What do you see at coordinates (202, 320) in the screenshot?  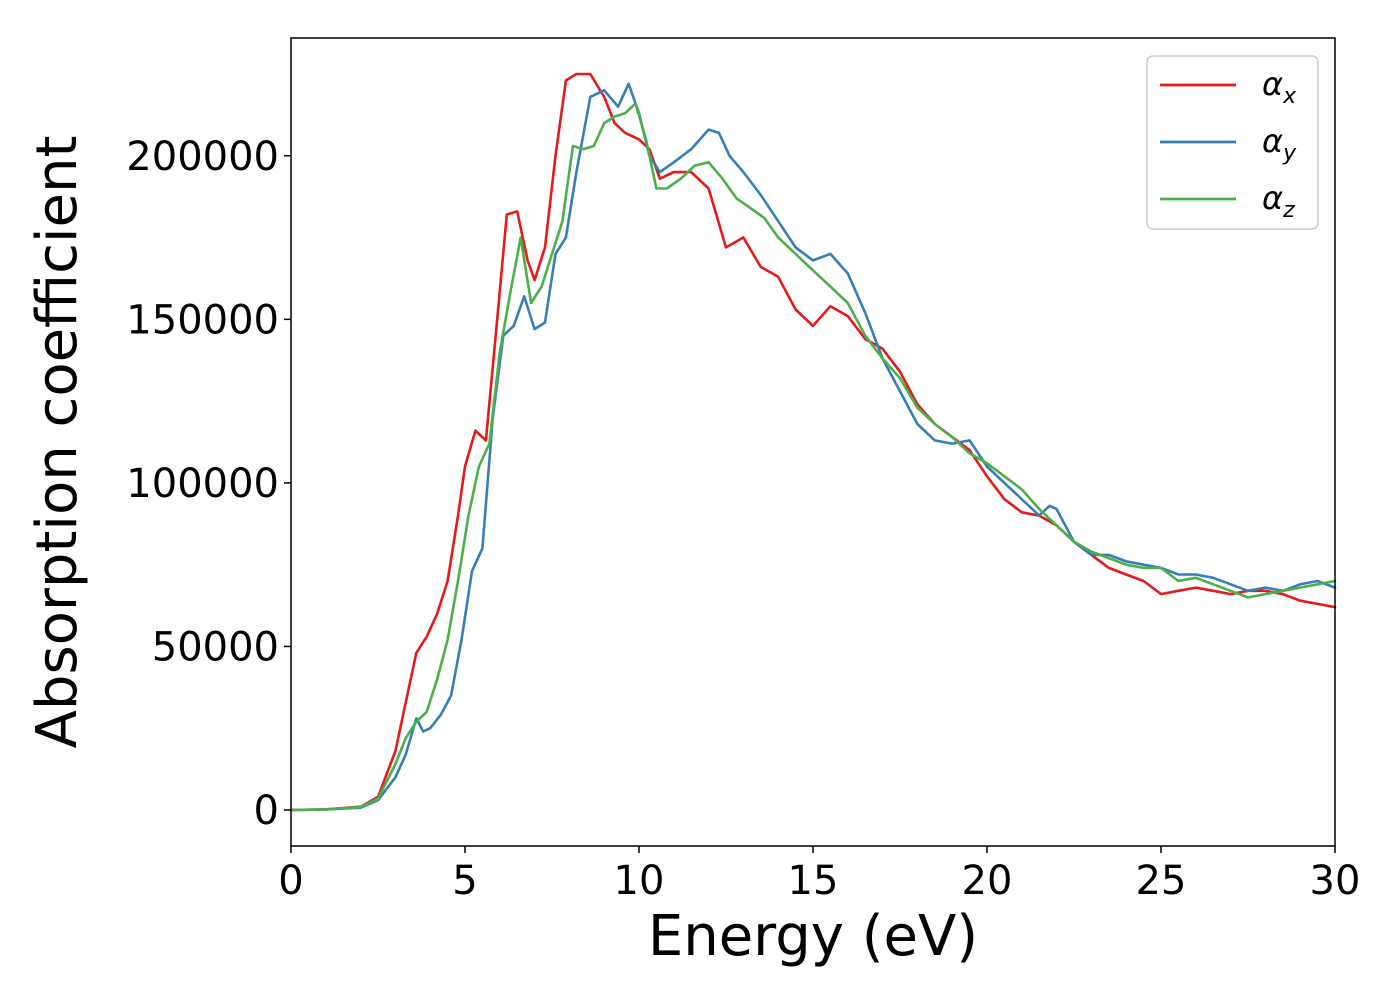 I see `y-tick-label: 150000` at bounding box center [202, 320].